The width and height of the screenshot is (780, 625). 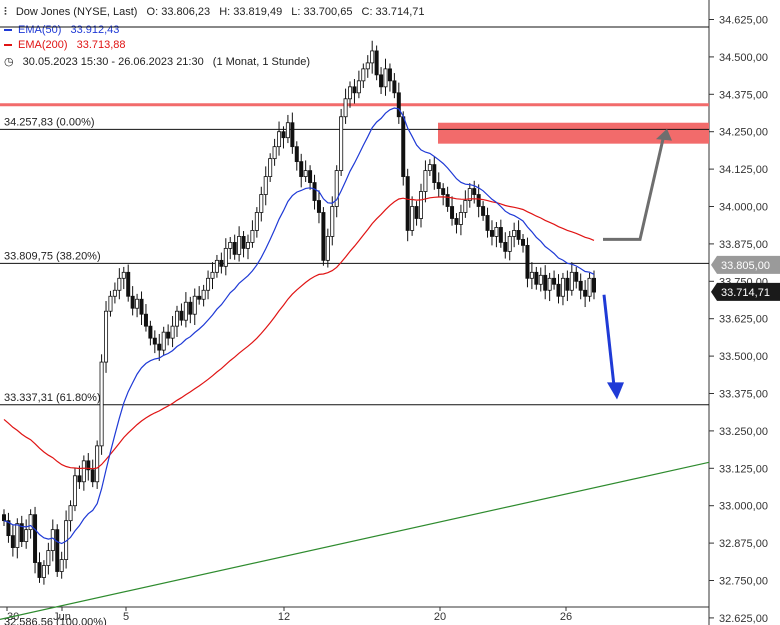 I want to click on y-tick-label: 33.500,00, so click(x=743, y=357).